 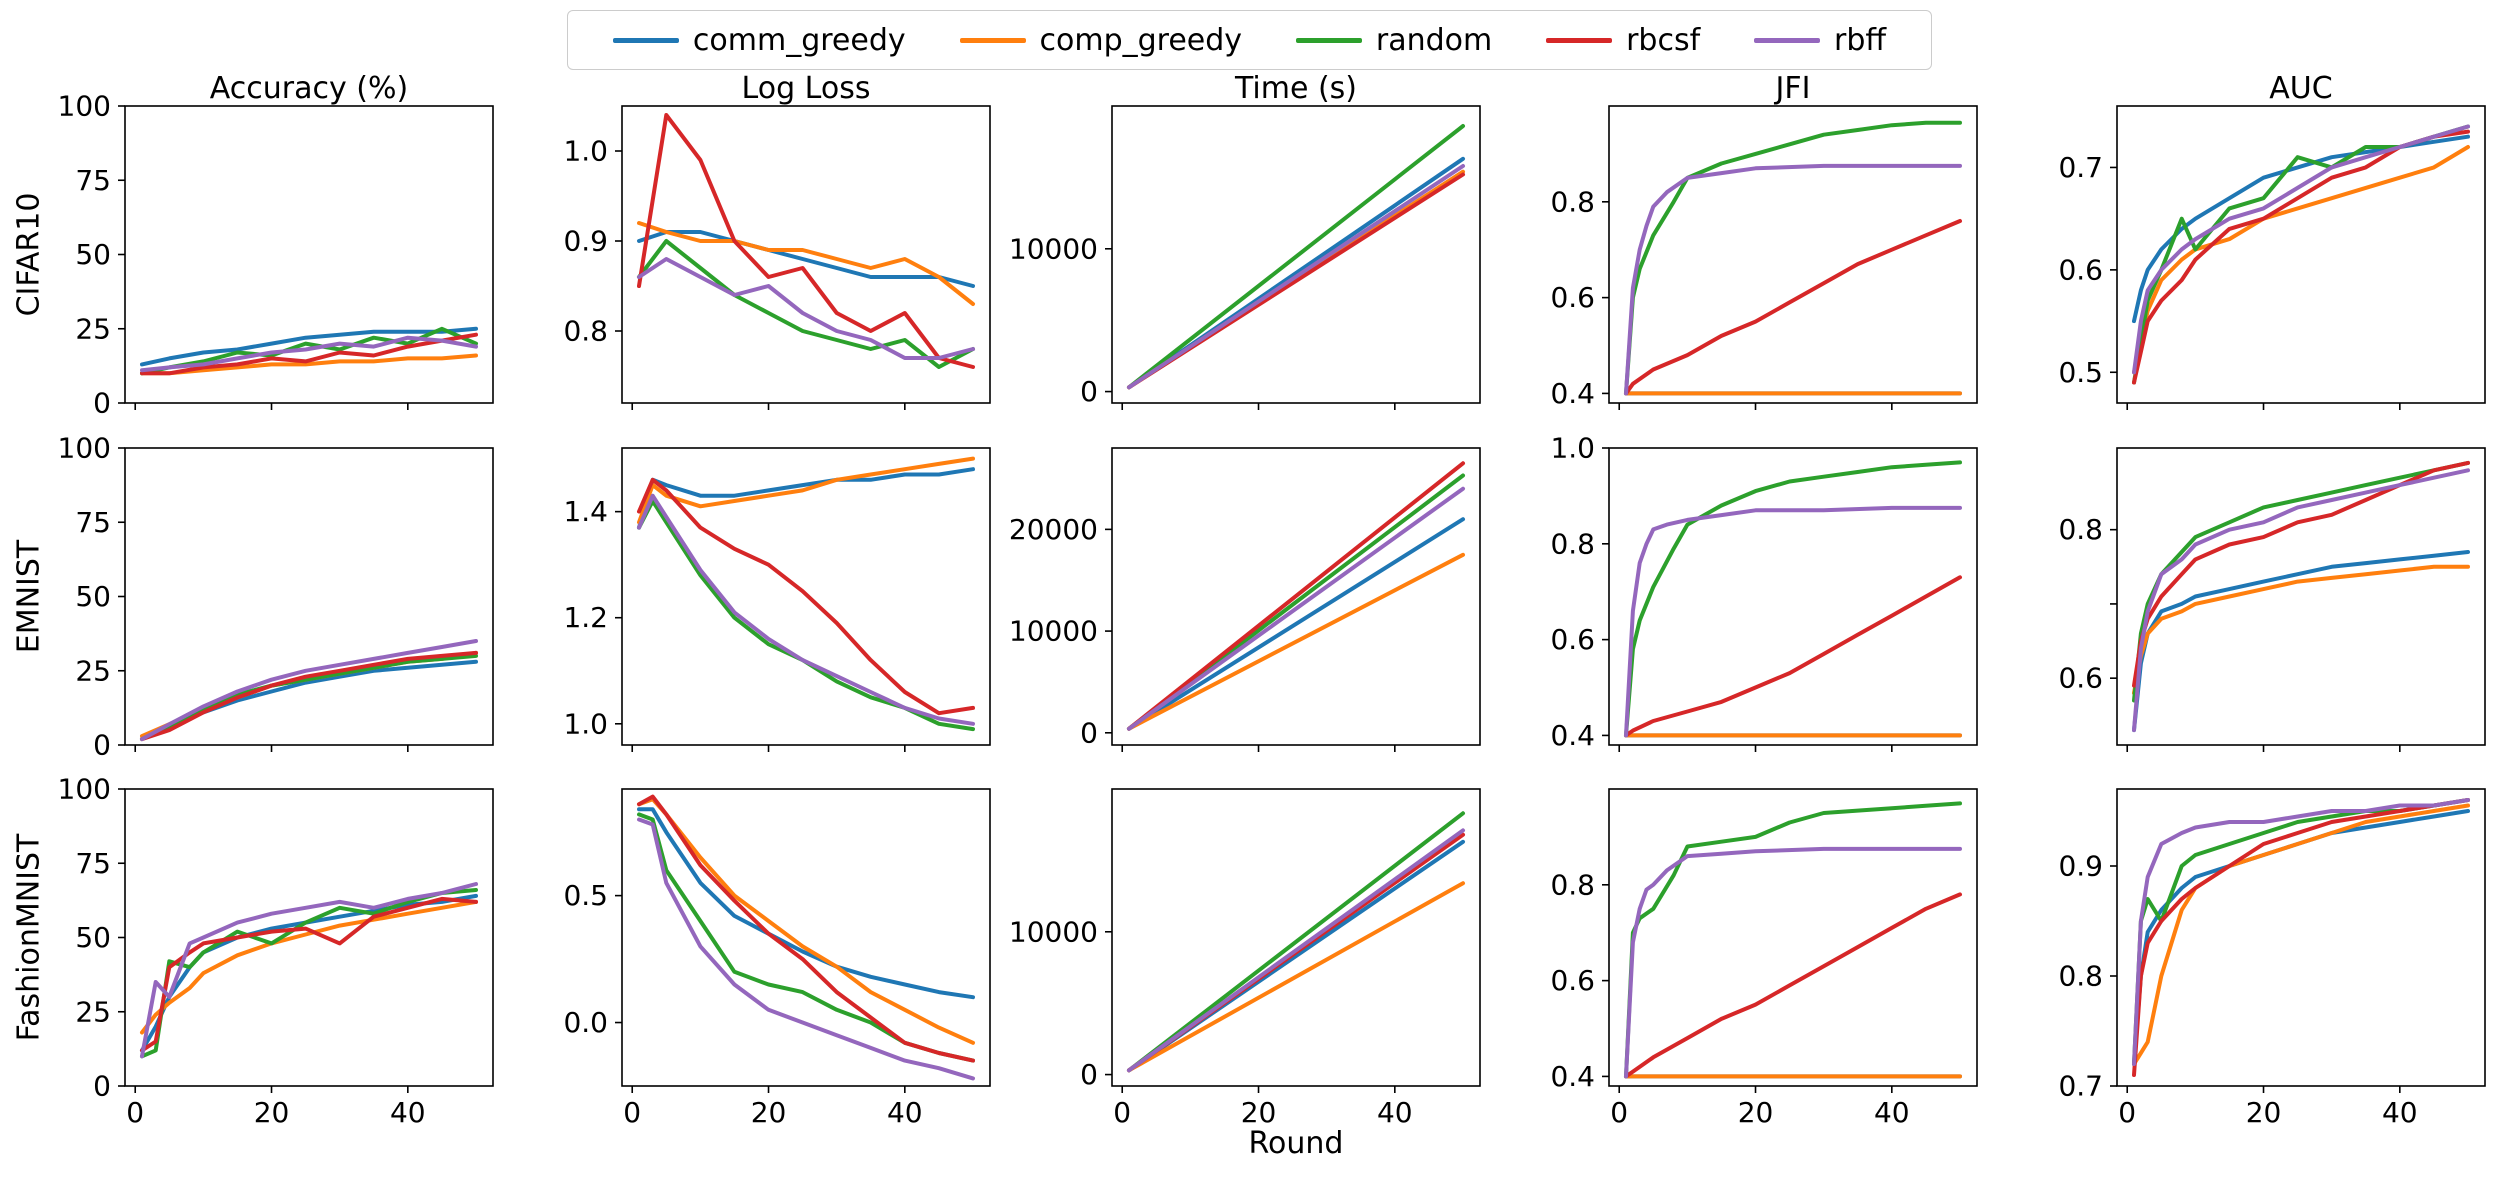 What do you see at coordinates (585, 723) in the screenshot?
I see `y-tick-label: 1.0` at bounding box center [585, 723].